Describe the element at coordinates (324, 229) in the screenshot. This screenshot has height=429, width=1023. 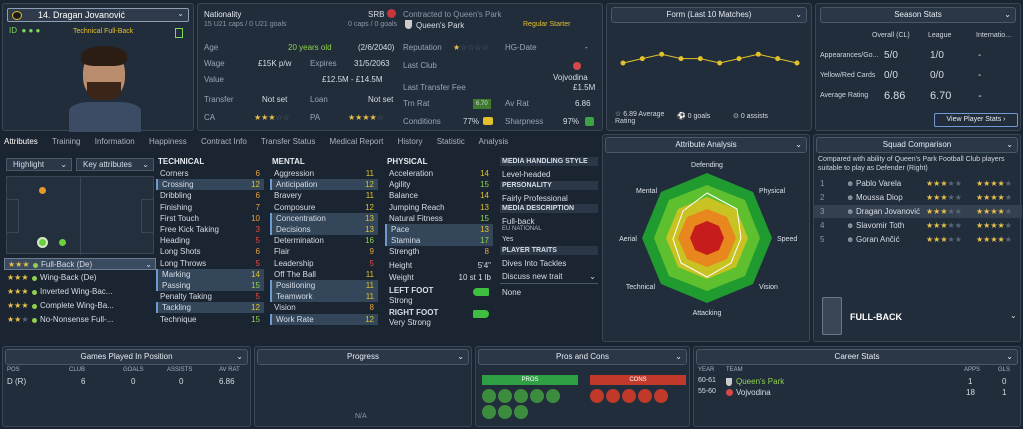
I see `attribute-row: Decisions 13` at that location.